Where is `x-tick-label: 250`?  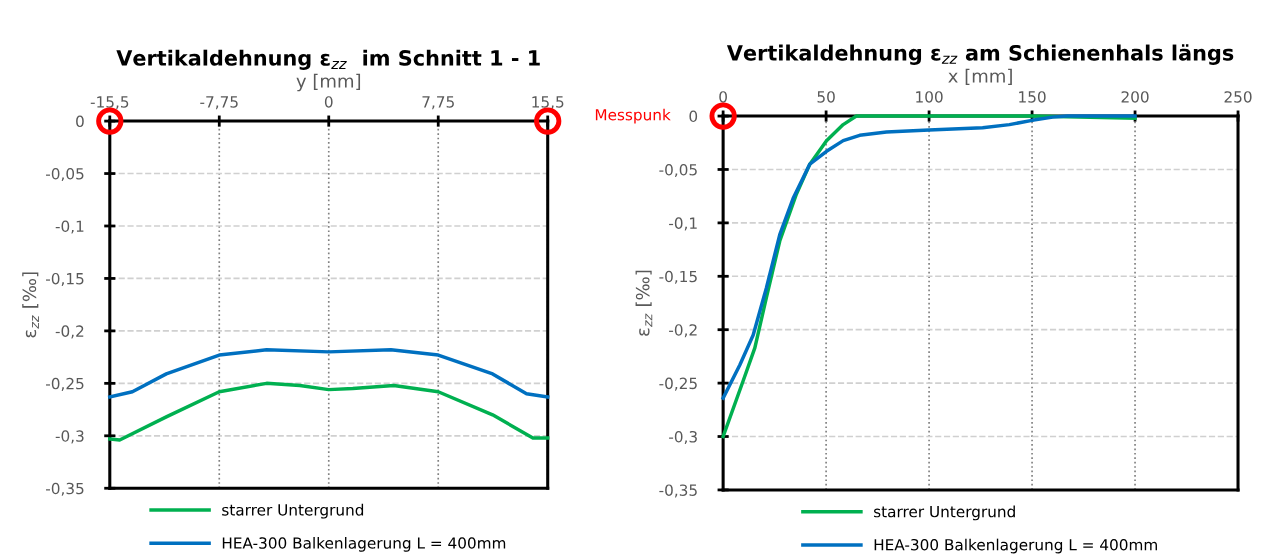 x-tick-label: 250 is located at coordinates (1238, 97).